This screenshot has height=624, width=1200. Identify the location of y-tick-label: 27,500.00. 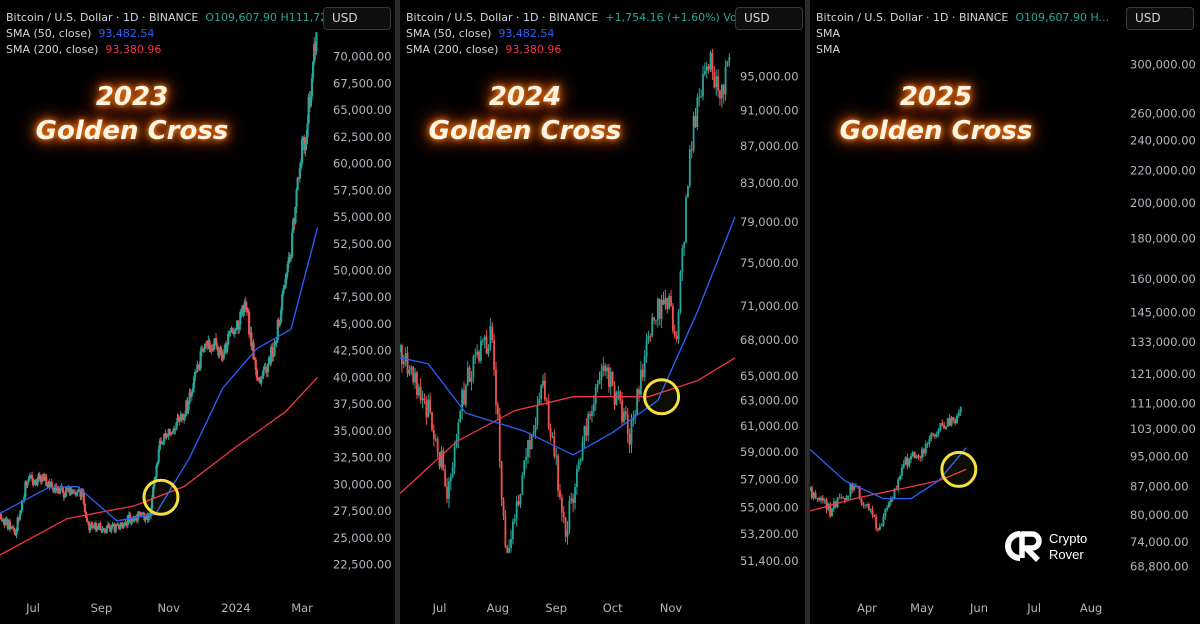
(362, 511).